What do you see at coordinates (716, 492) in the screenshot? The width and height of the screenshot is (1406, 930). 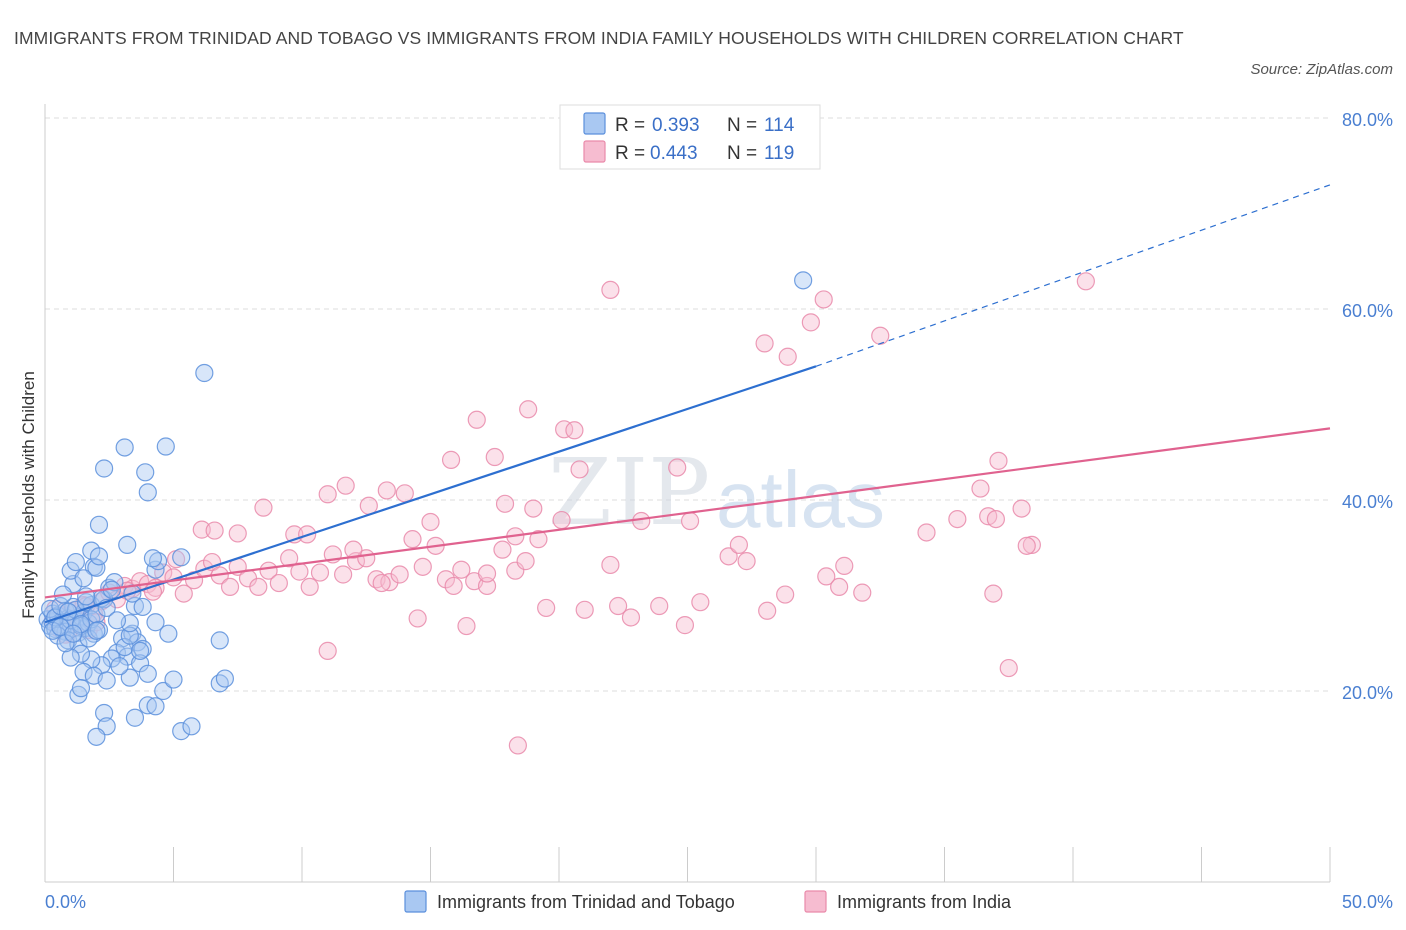 I see `watermark: ZIP atlas` at bounding box center [716, 492].